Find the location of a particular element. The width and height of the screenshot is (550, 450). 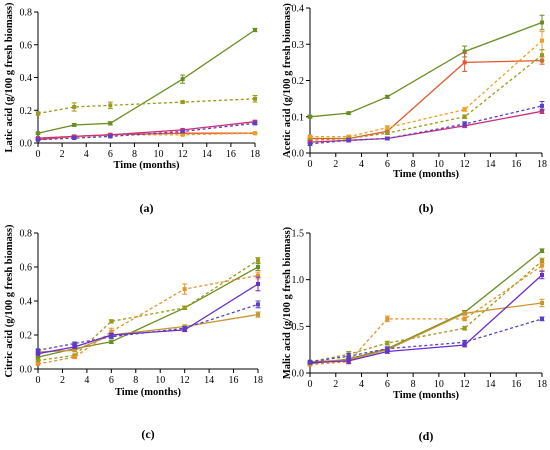

x-tick-label: 12 is located at coordinates (465, 384).